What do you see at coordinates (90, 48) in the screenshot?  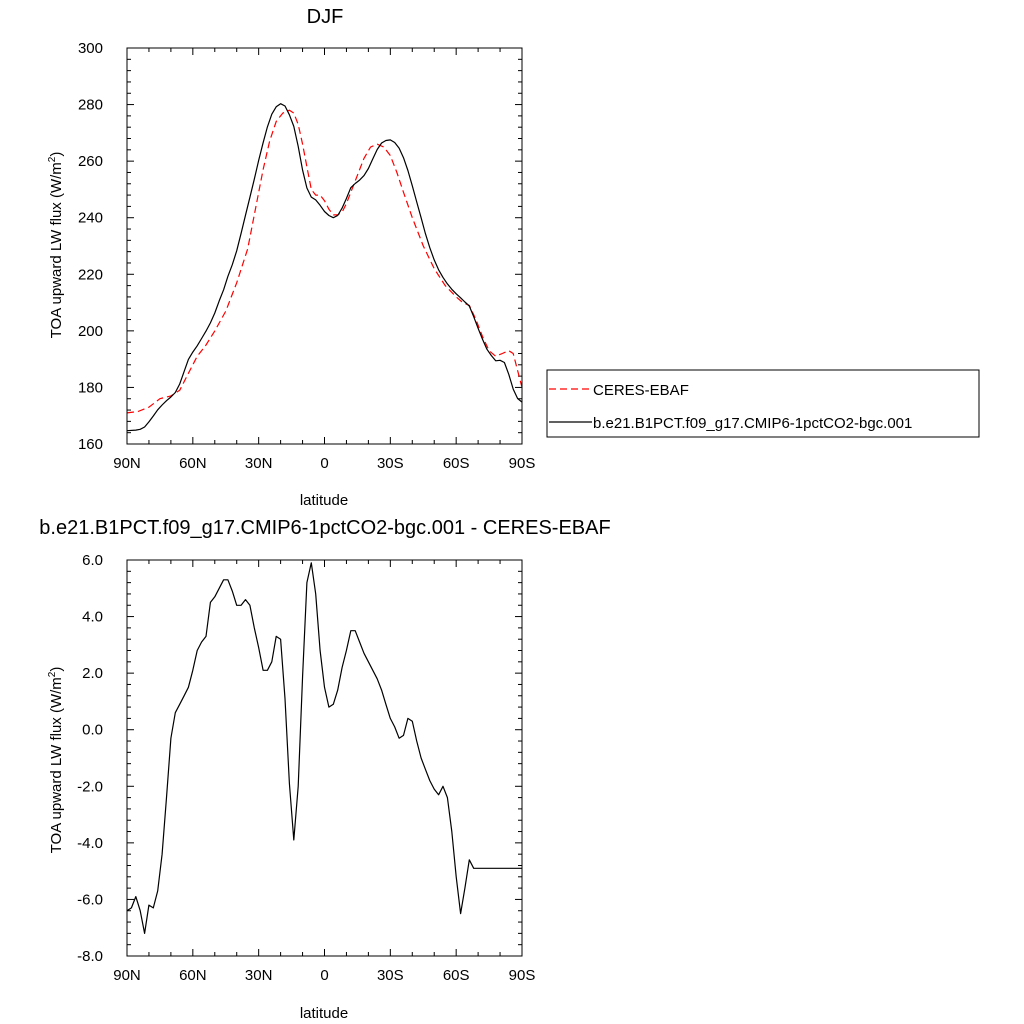 I see `y-tick-label: 300` at bounding box center [90, 48].